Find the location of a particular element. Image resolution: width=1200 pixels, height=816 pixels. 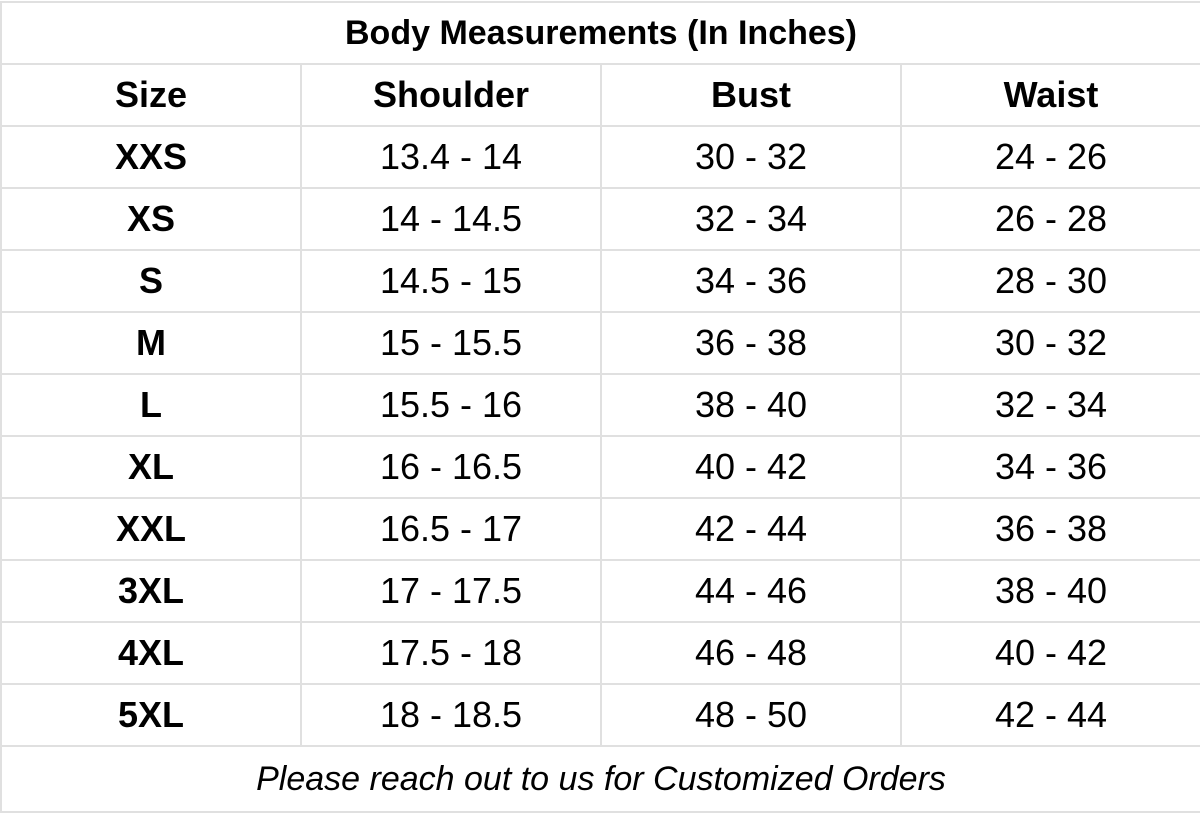

cell-shoulder: 16 - 16.5 is located at coordinates (451, 467).